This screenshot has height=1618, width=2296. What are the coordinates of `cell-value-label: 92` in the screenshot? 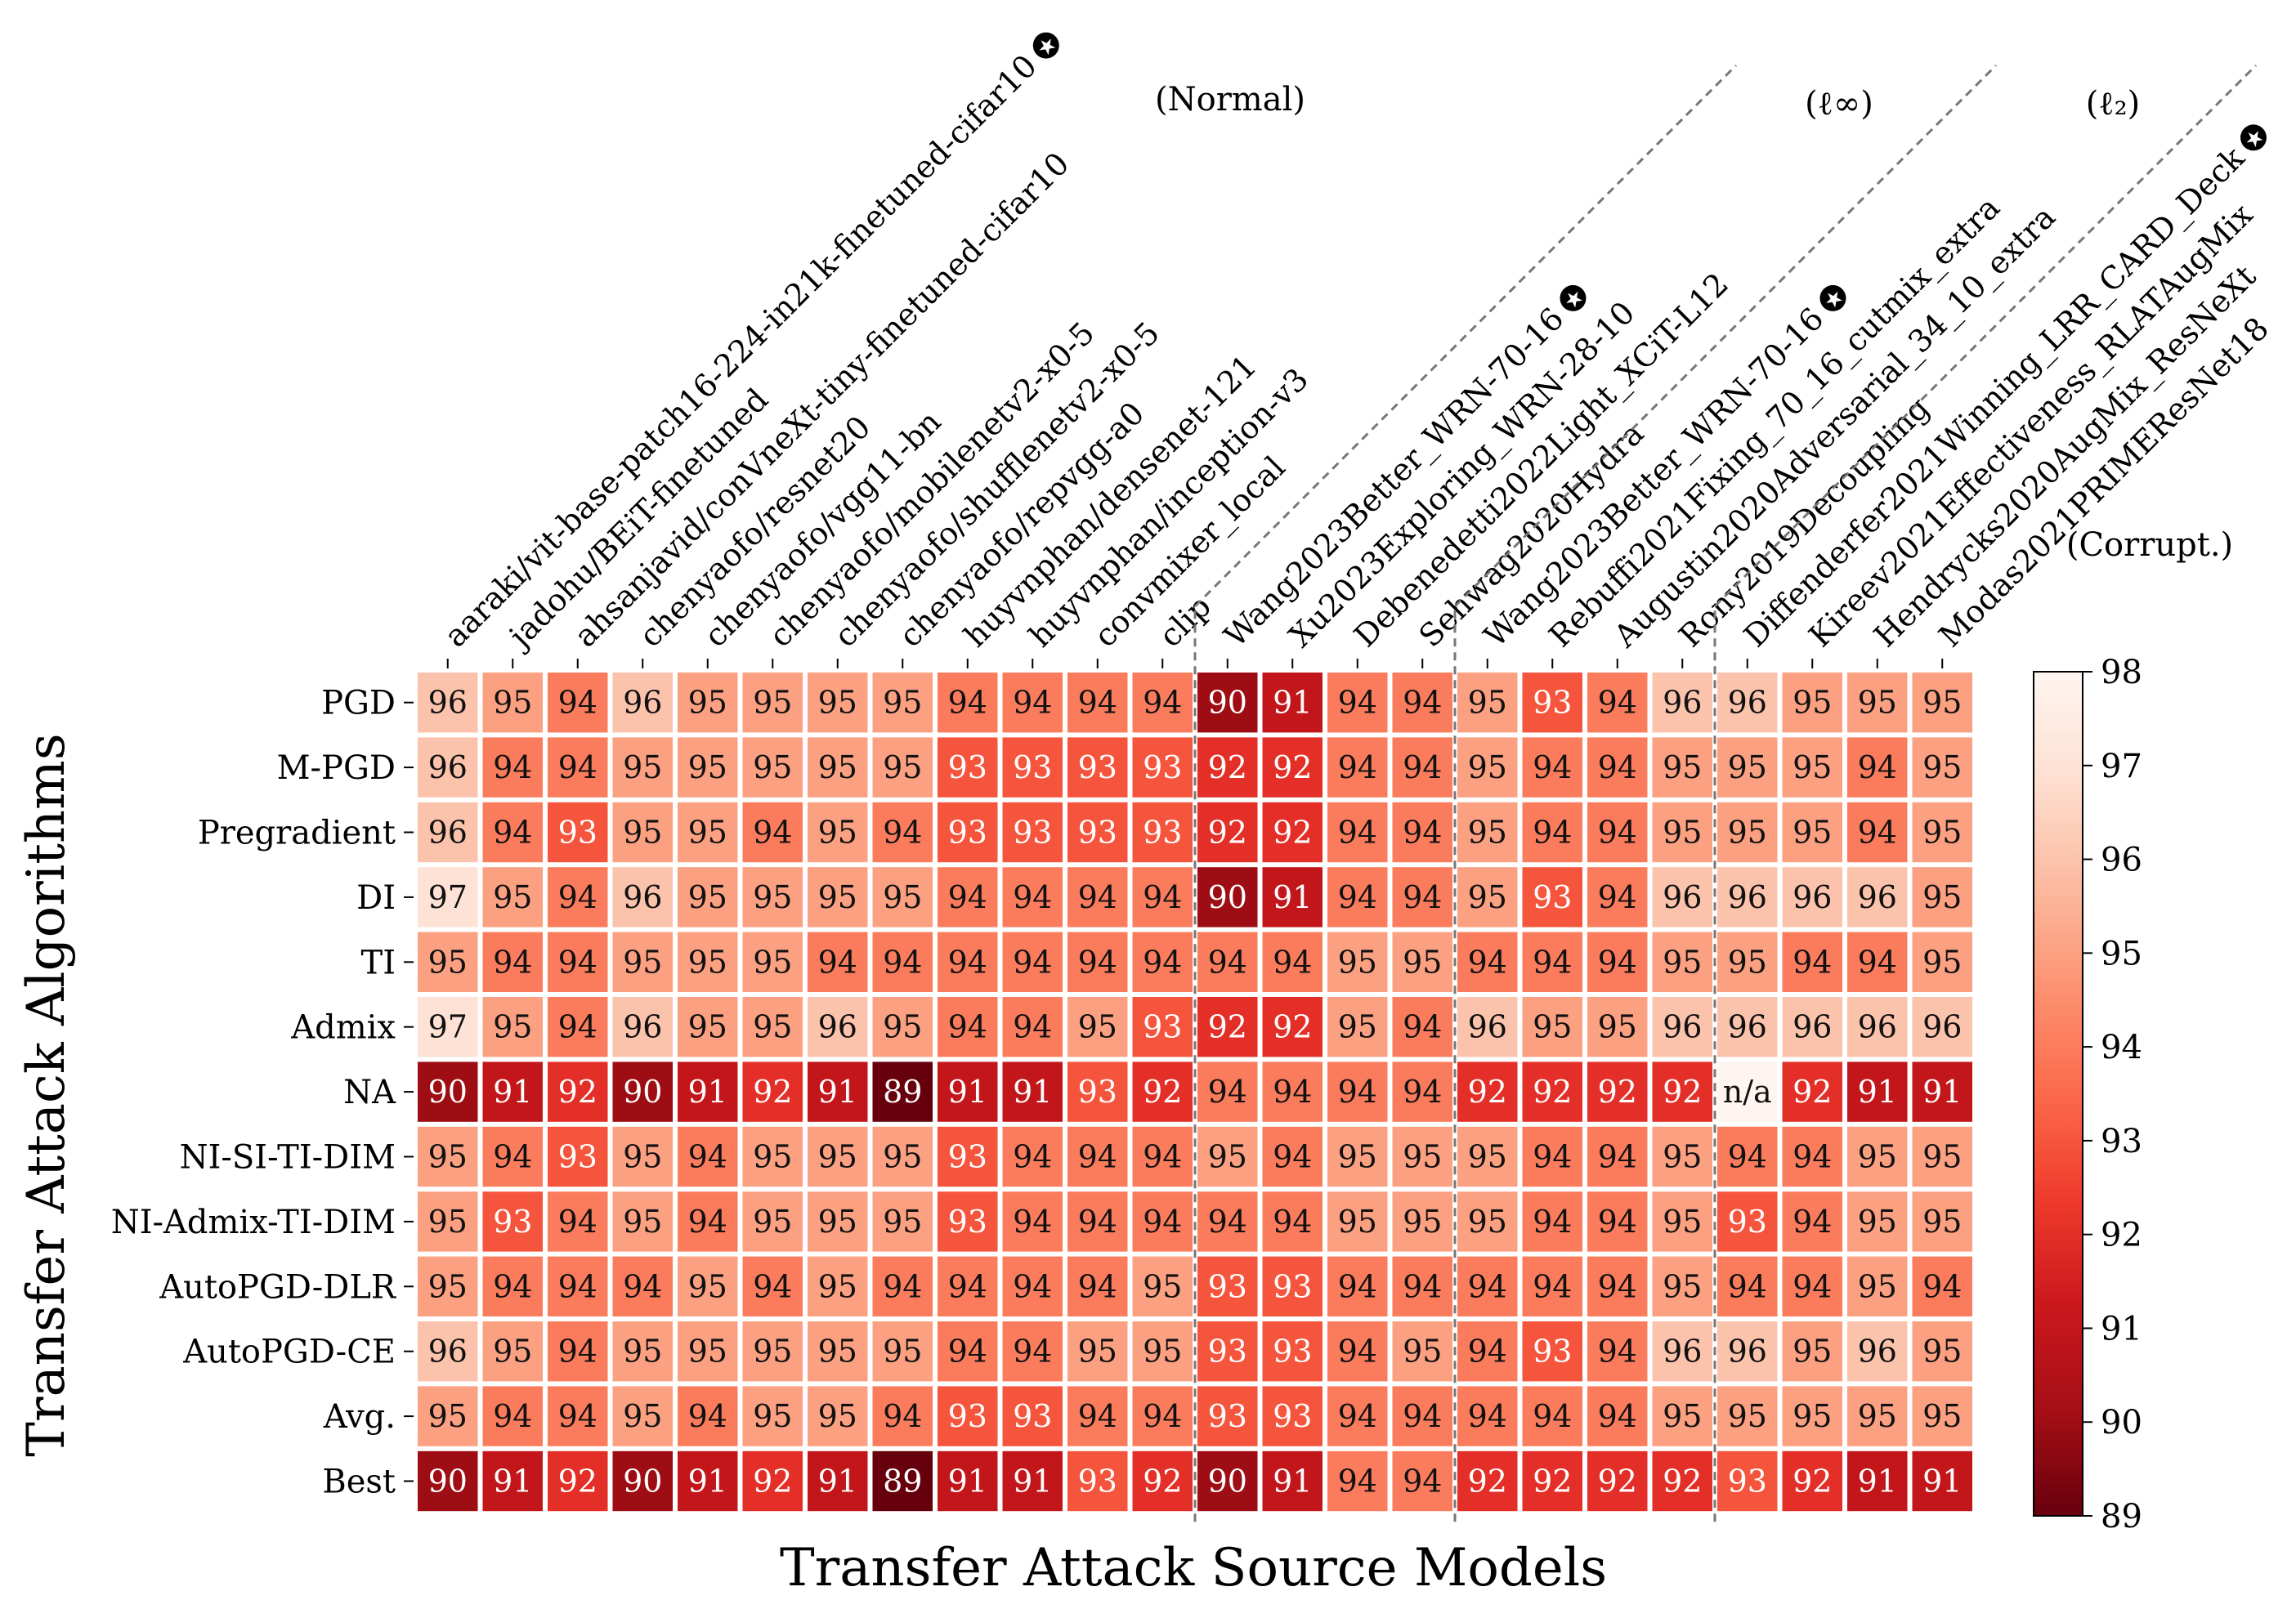 It's located at (1682, 1482).